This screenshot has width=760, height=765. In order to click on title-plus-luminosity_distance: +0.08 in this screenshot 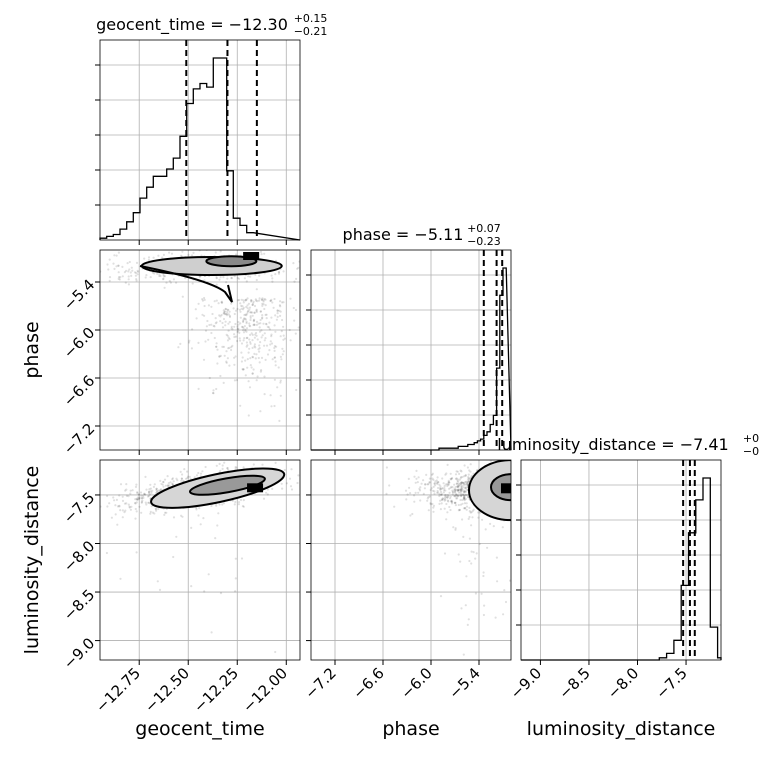, I will do `click(751, 438)`.